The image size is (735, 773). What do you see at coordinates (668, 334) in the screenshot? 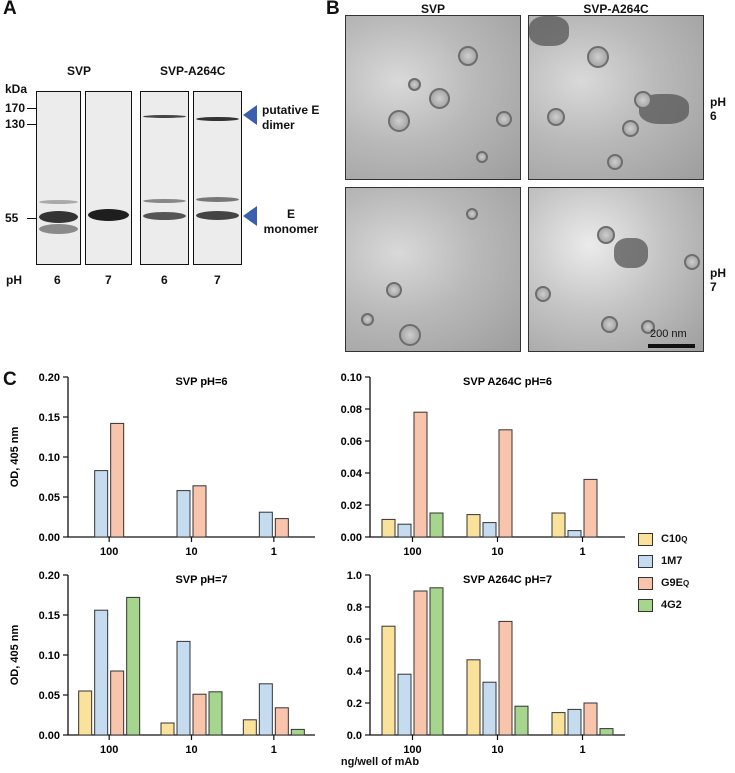
I see `scale-bar-label: 200 nm` at bounding box center [668, 334].